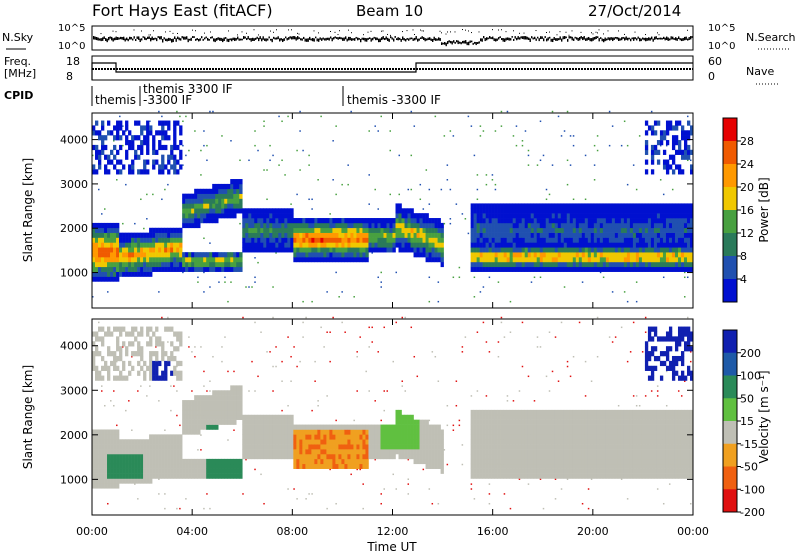 The image size is (800, 554). What do you see at coordinates (402, 381) in the screenshot?
I see `velocity-noise` at bounding box center [402, 381].